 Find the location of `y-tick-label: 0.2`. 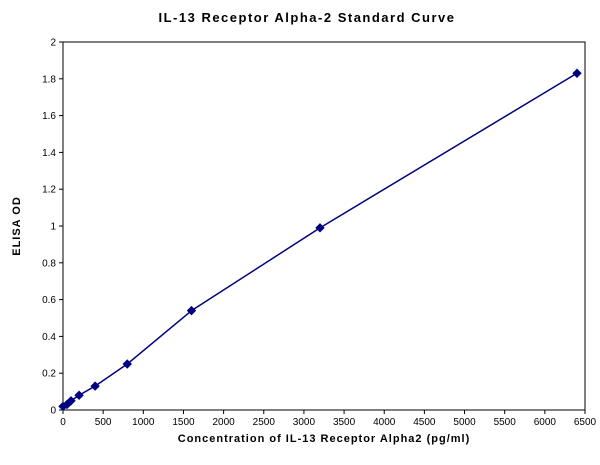

y-tick-label: 0.2 is located at coordinates (49, 374).